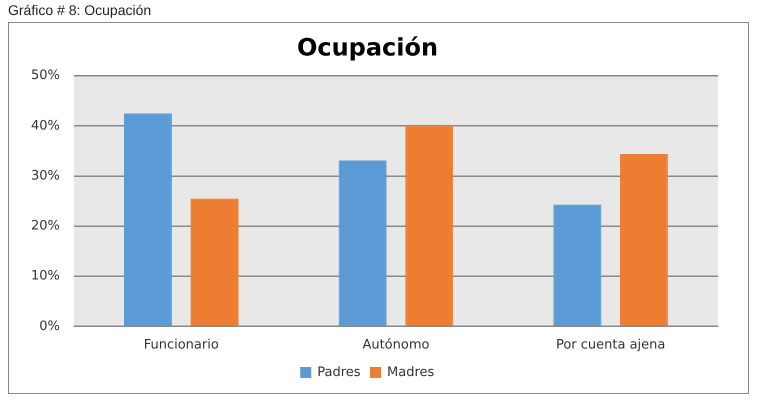  What do you see at coordinates (80, 10) in the screenshot?
I see `text: Gráfico # 8: Ocupación` at bounding box center [80, 10].